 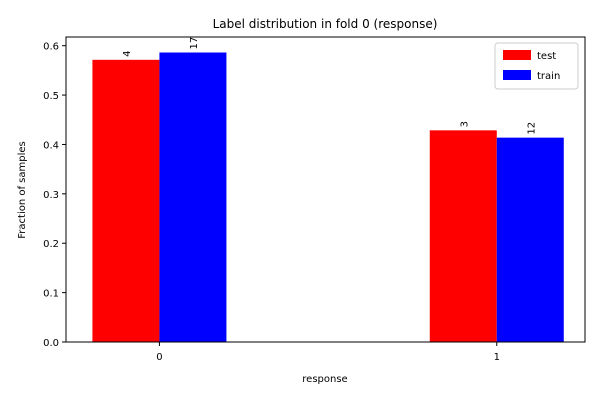 I want to click on x-tick-label: 0, so click(x=159, y=357).